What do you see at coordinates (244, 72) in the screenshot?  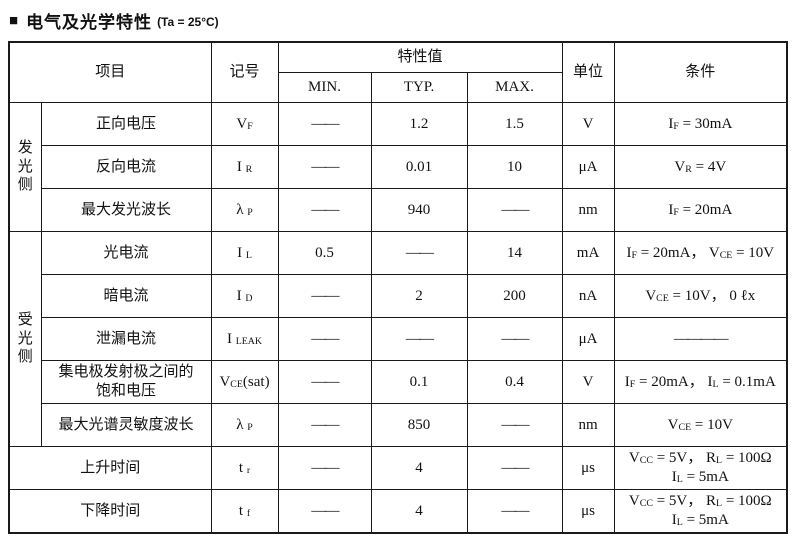 I see `col-header-symbol: 记号` at bounding box center [244, 72].